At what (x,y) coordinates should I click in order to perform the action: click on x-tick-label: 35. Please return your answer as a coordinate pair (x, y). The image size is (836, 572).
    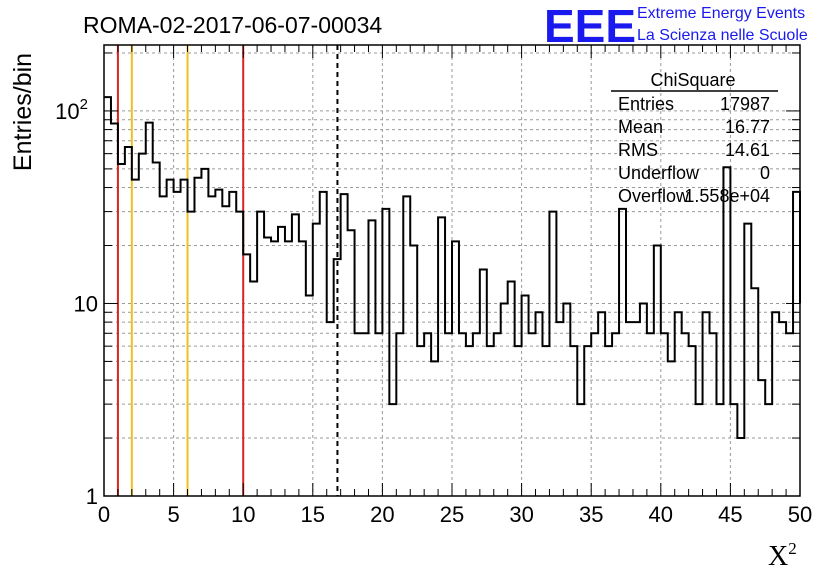
    Looking at the image, I should click on (591, 514).